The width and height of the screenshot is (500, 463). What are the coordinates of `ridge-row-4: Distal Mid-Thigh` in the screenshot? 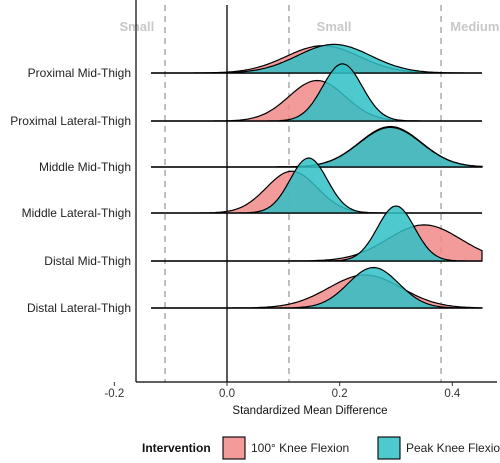 It's located at (263, 236).